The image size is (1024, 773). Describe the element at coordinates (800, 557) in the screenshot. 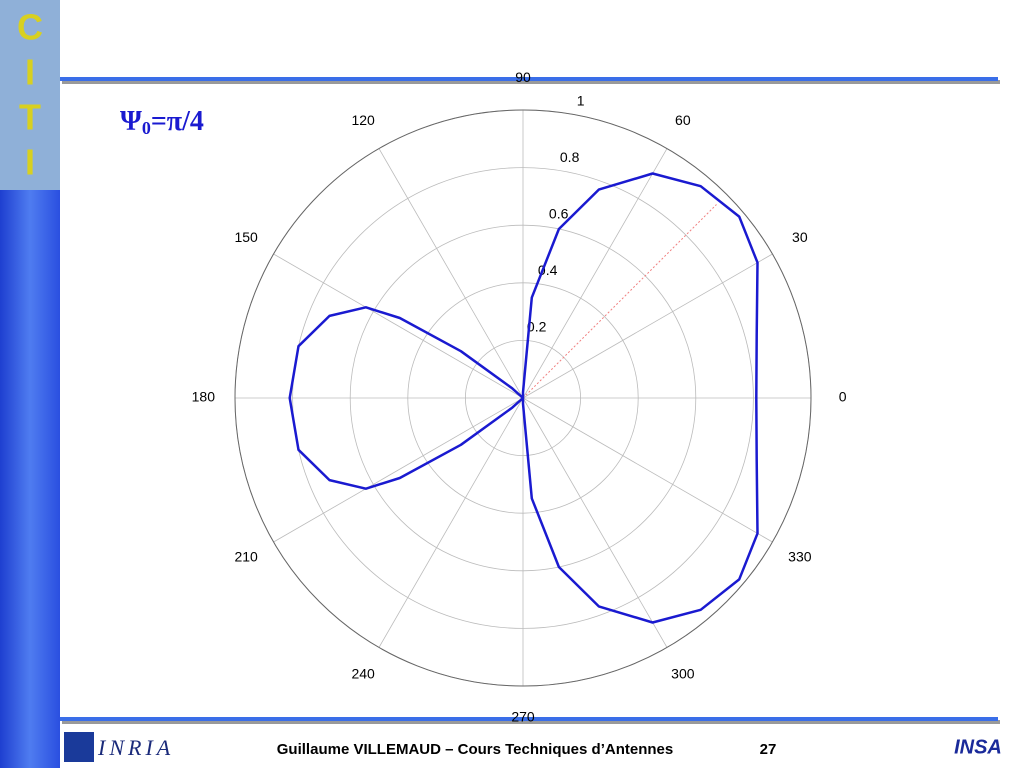

I see `theta-tick-label: 330` at that location.